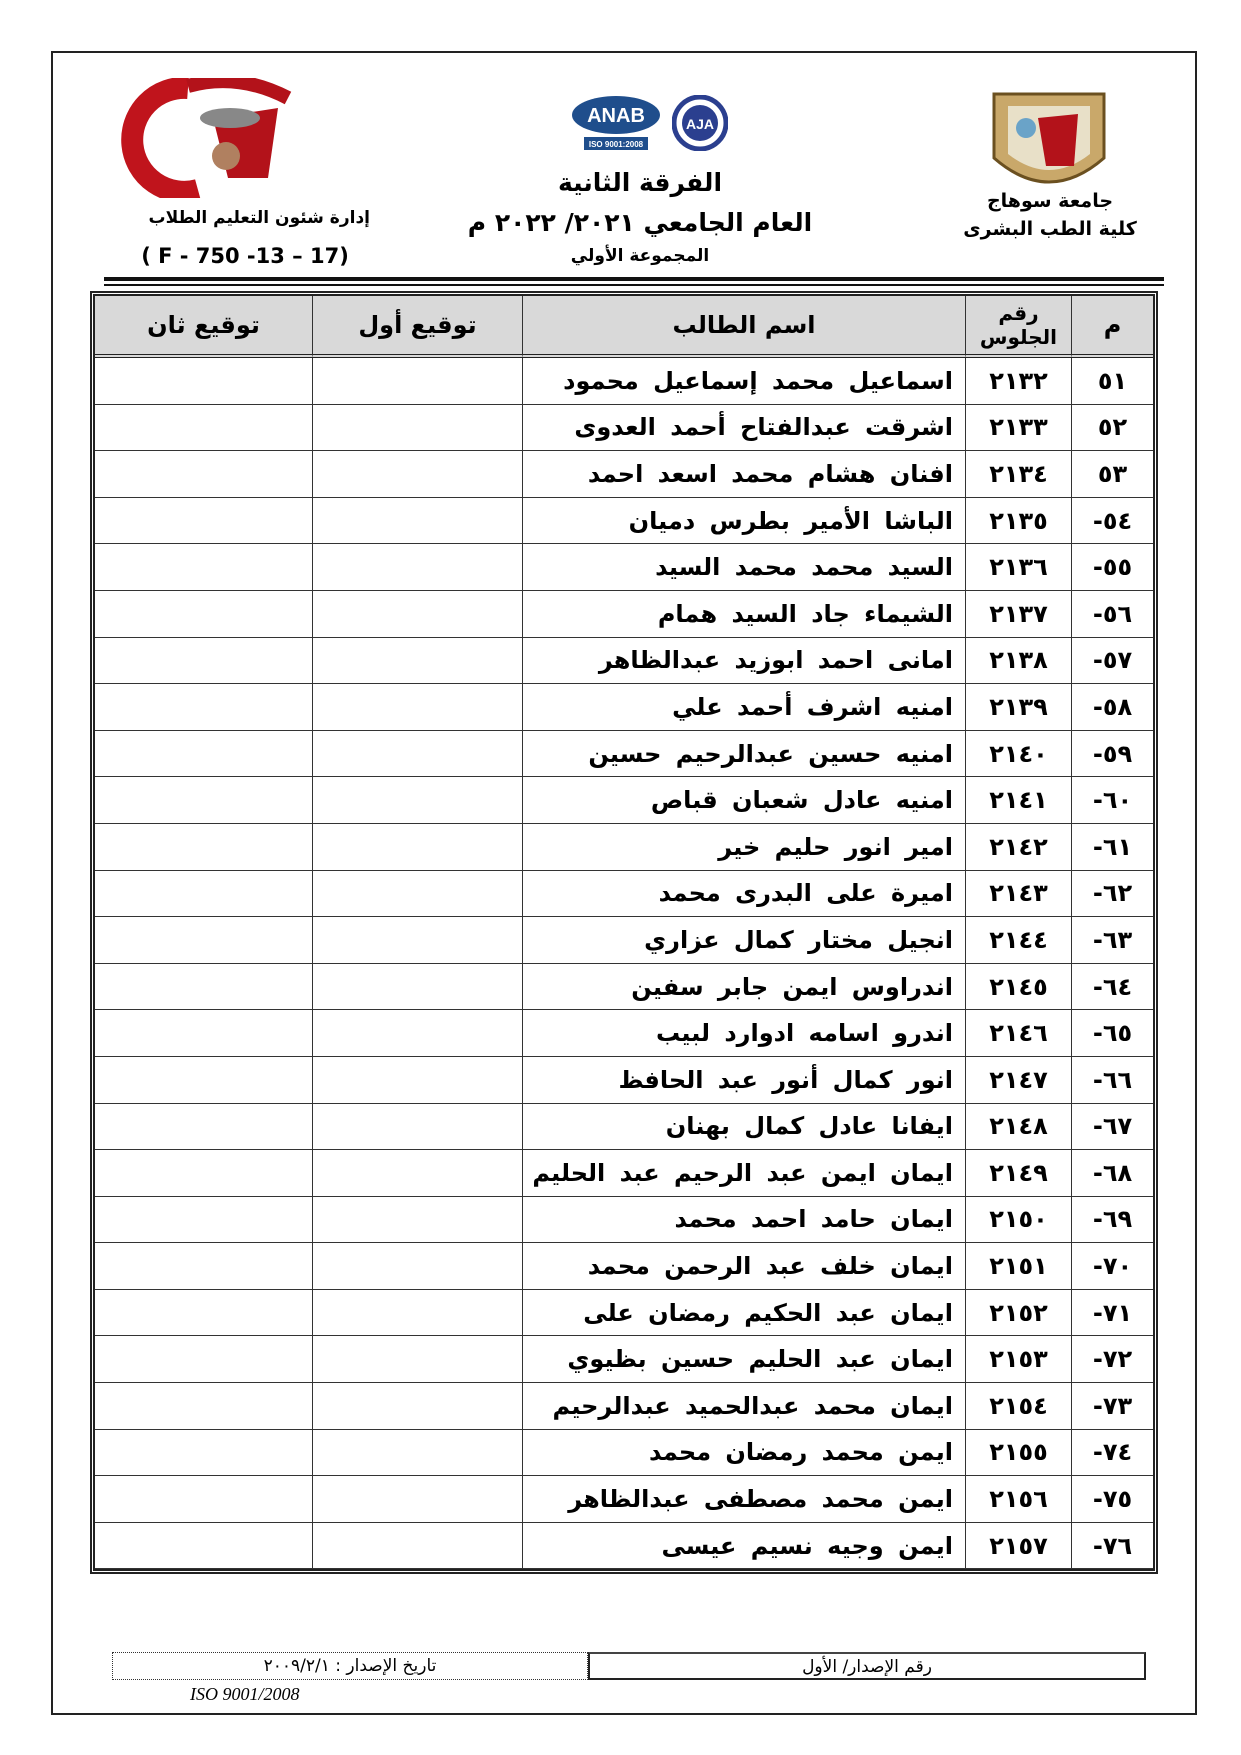 This screenshot has height=1755, width=1241. What do you see at coordinates (1112, 847) in the screenshot?
I see `row-index: ٦١-` at bounding box center [1112, 847].